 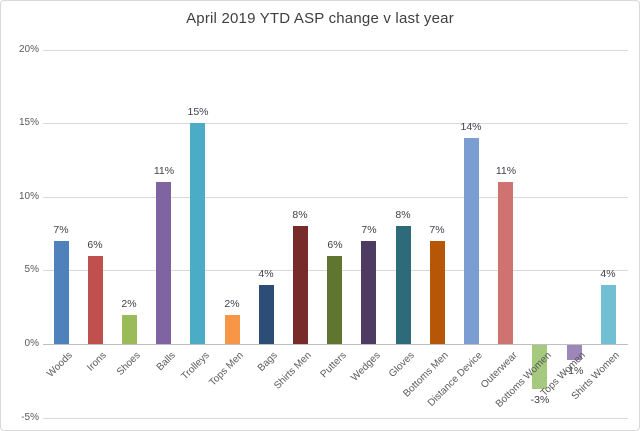 I want to click on bar-shirts-women, so click(x=608, y=314).